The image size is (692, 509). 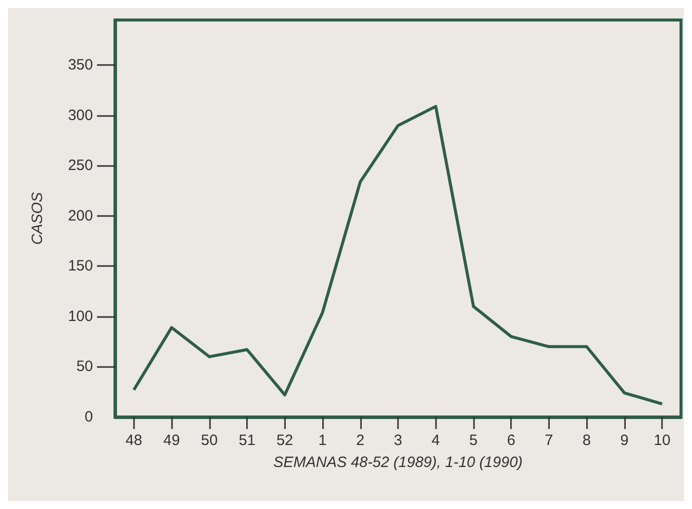 What do you see at coordinates (586, 440) in the screenshot?
I see `x-tick-label: 8` at bounding box center [586, 440].